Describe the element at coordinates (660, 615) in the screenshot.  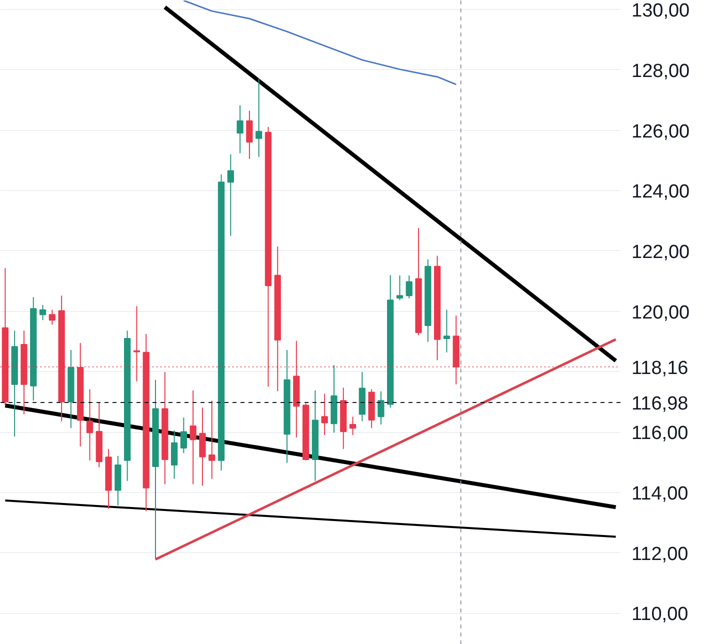
I see `y-tick-label: 110,00` at that location.